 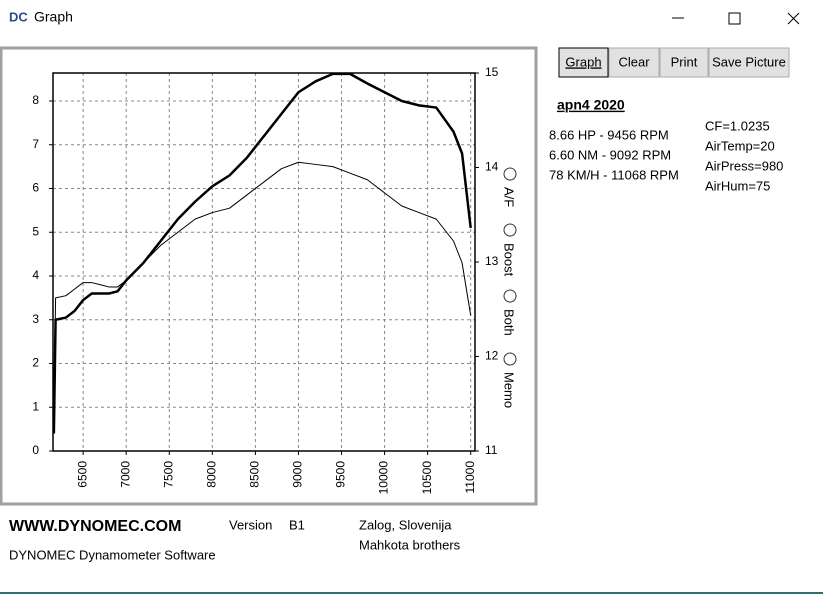 What do you see at coordinates (82, 474) in the screenshot?
I see `x-tick-label: 6500` at bounding box center [82, 474].